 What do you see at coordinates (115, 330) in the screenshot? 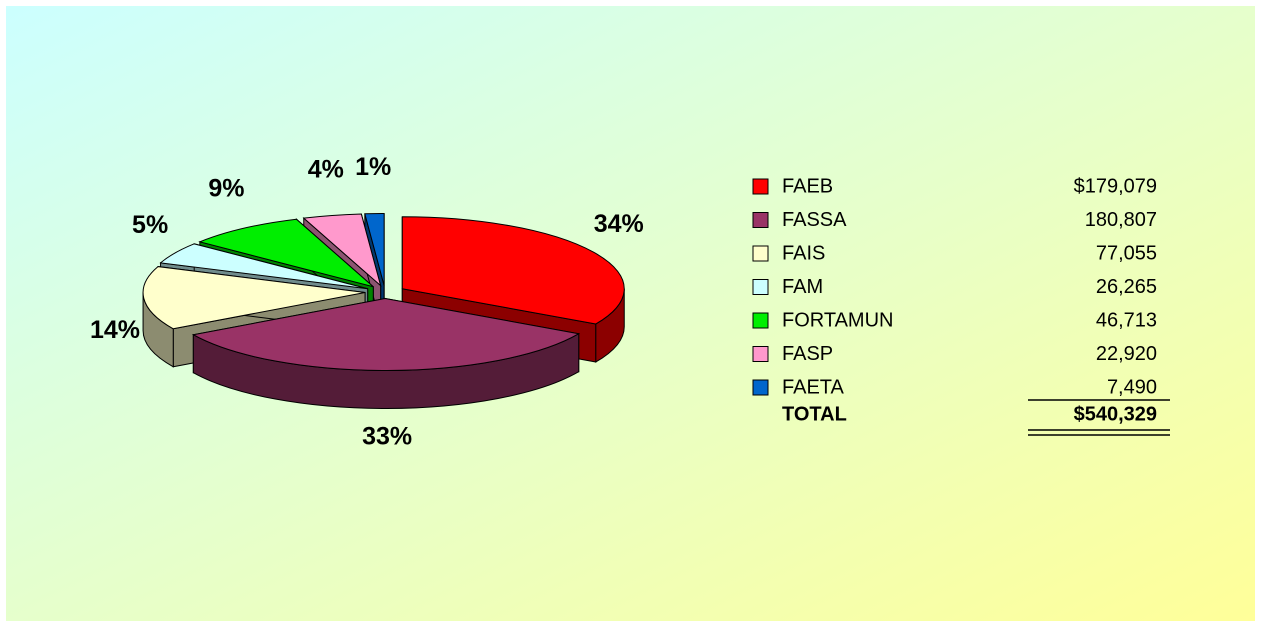
I see `pie-label: 14%` at bounding box center [115, 330].